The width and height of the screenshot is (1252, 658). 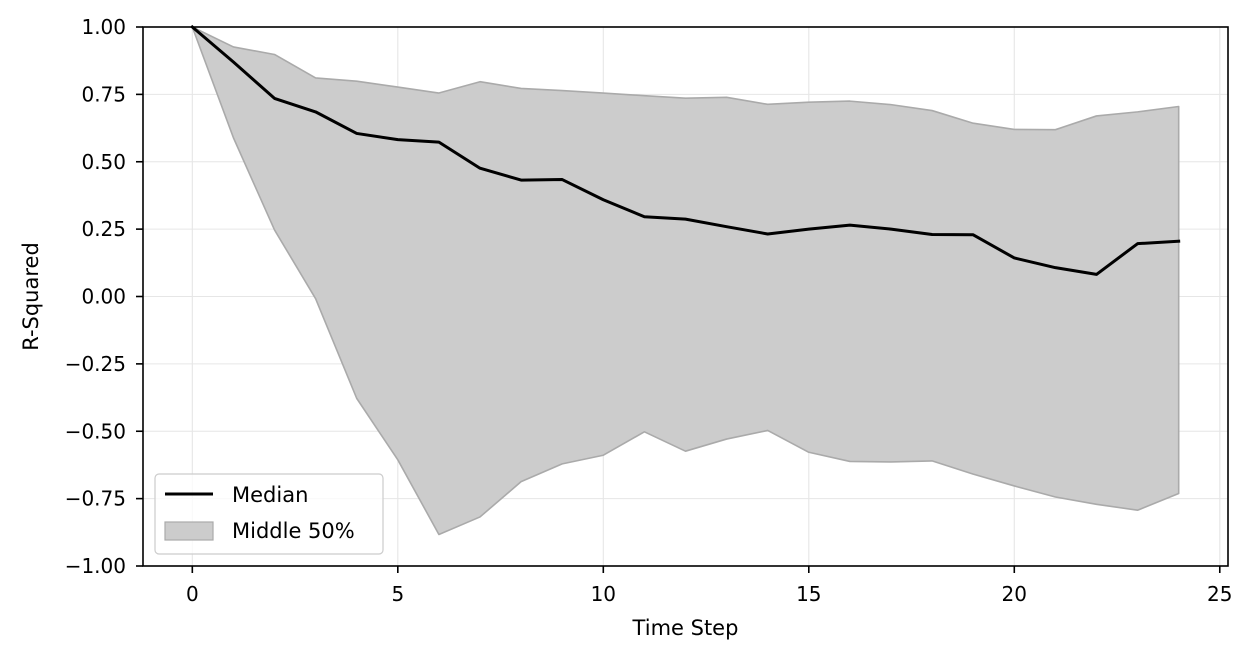 What do you see at coordinates (95, 499) in the screenshot?
I see `y-tick-label: −0.75` at bounding box center [95, 499].